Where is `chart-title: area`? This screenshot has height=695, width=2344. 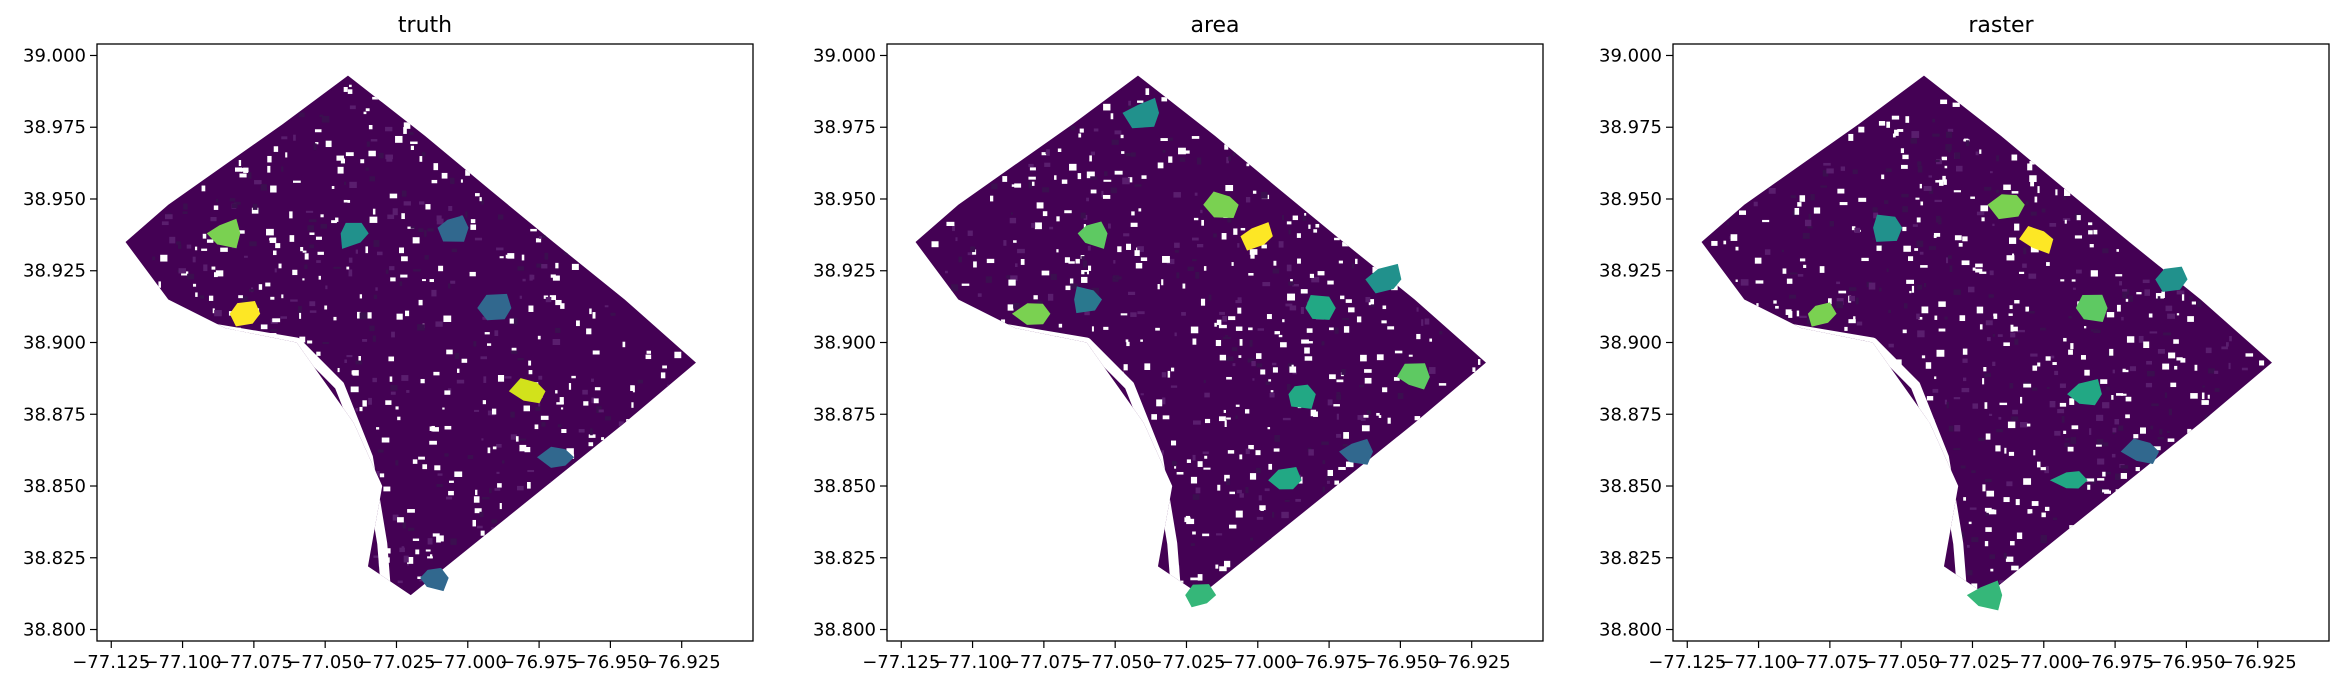 chart-title: area is located at coordinates (1214, 25).